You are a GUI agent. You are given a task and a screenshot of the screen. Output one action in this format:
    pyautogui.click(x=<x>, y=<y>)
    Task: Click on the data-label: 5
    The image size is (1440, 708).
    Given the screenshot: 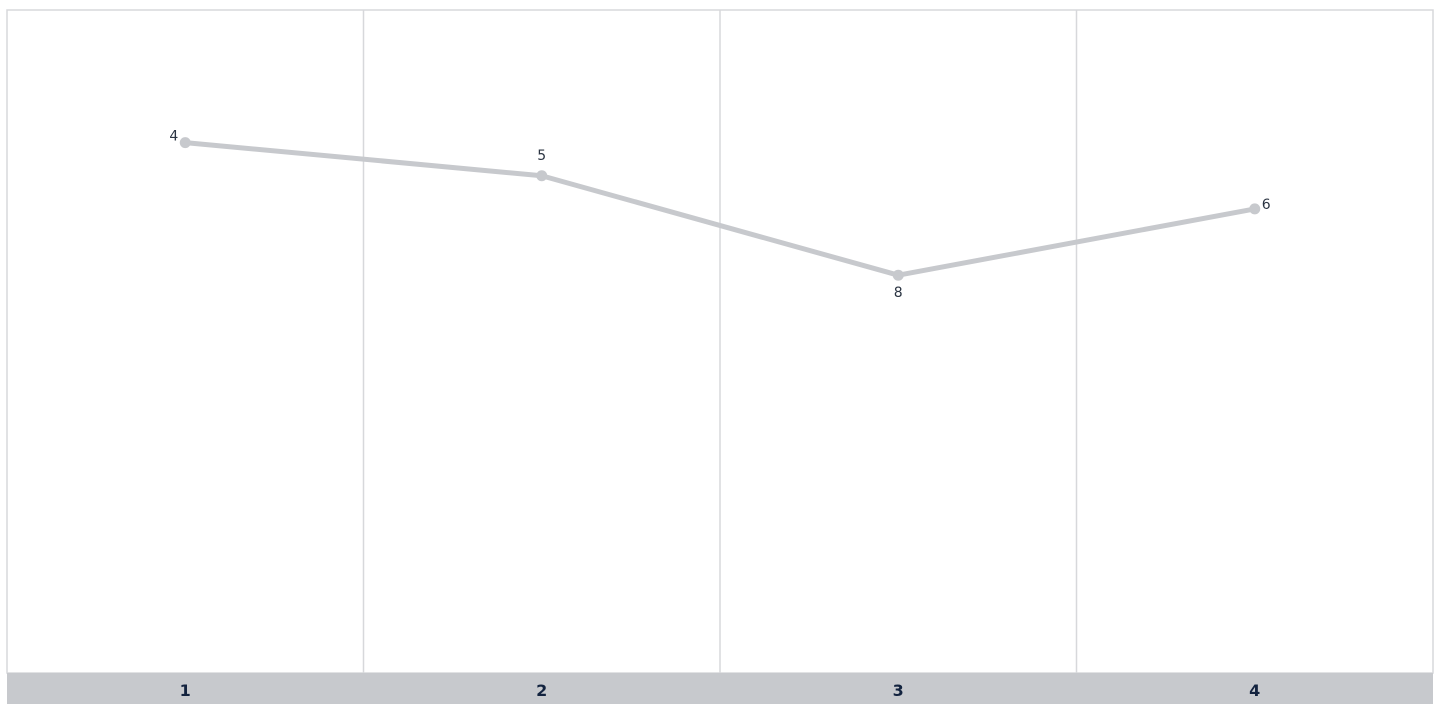 What is the action you would take?
    pyautogui.click(x=541, y=156)
    